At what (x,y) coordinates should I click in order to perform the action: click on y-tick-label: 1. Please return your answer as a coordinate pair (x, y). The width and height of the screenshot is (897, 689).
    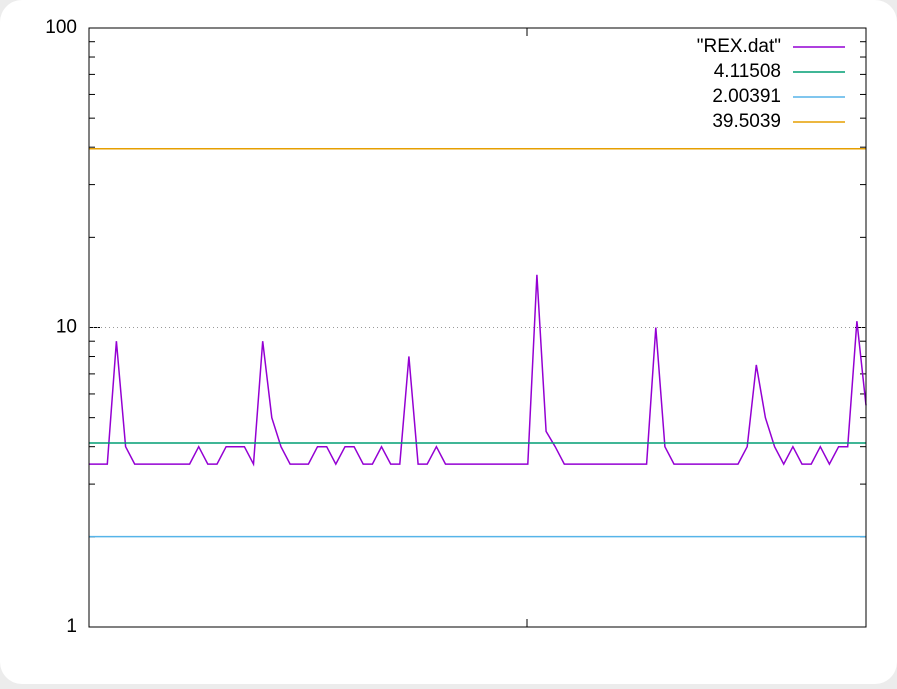
    Looking at the image, I should click on (71, 626).